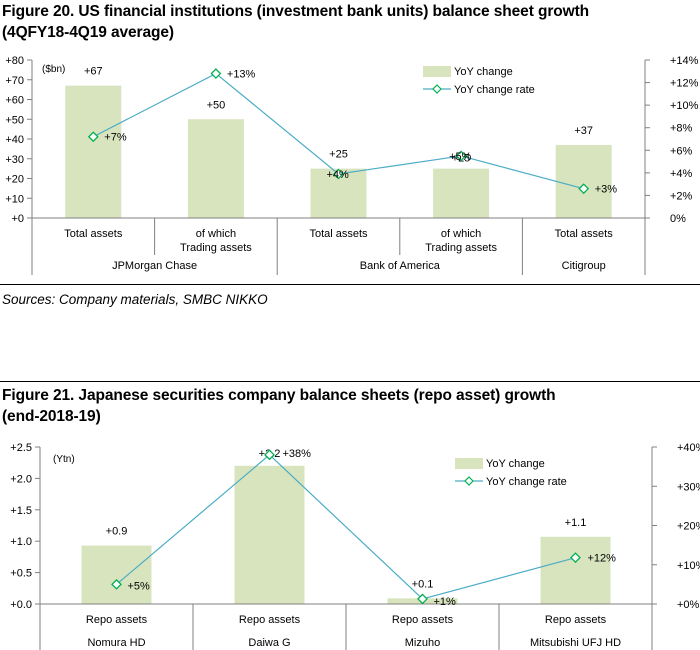 The width and height of the screenshot is (700, 650). Describe the element at coordinates (681, 196) in the screenshot. I see `right-tick-label: +2%` at that location.